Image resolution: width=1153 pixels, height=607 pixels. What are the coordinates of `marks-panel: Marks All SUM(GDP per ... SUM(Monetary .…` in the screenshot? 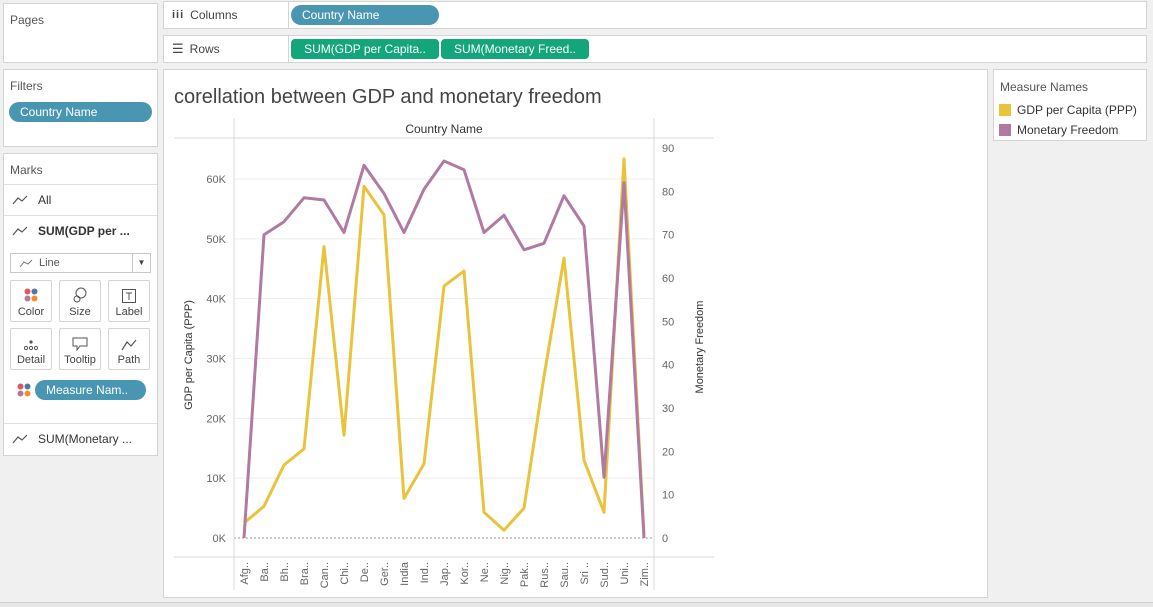 It's located at (80, 304).